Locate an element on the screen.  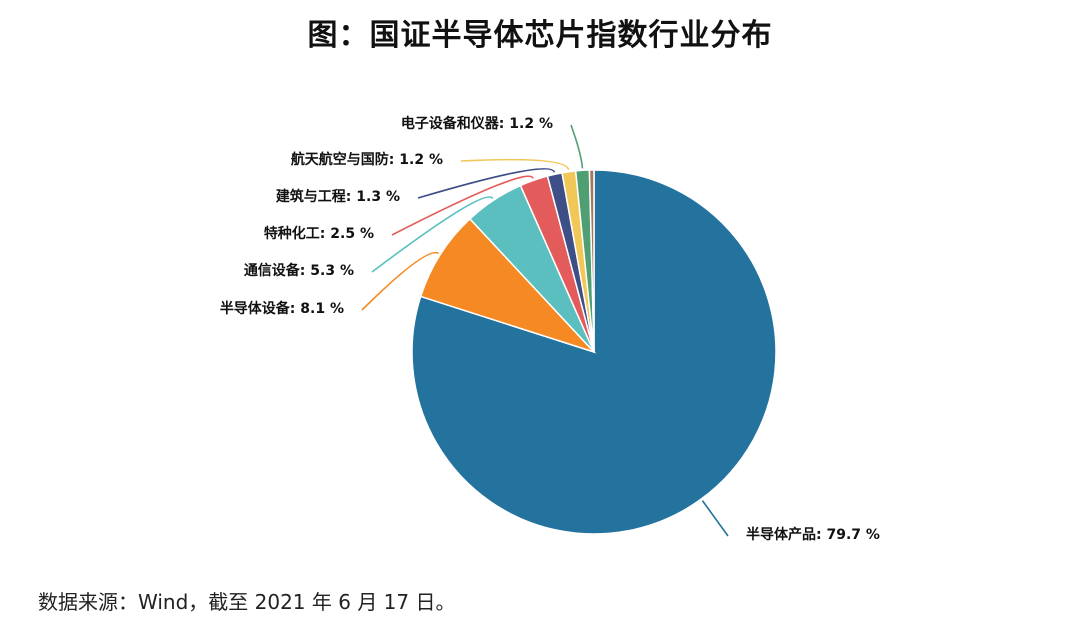
slice-label-1: 半导体设备: 8.1 % is located at coordinates (282, 308).